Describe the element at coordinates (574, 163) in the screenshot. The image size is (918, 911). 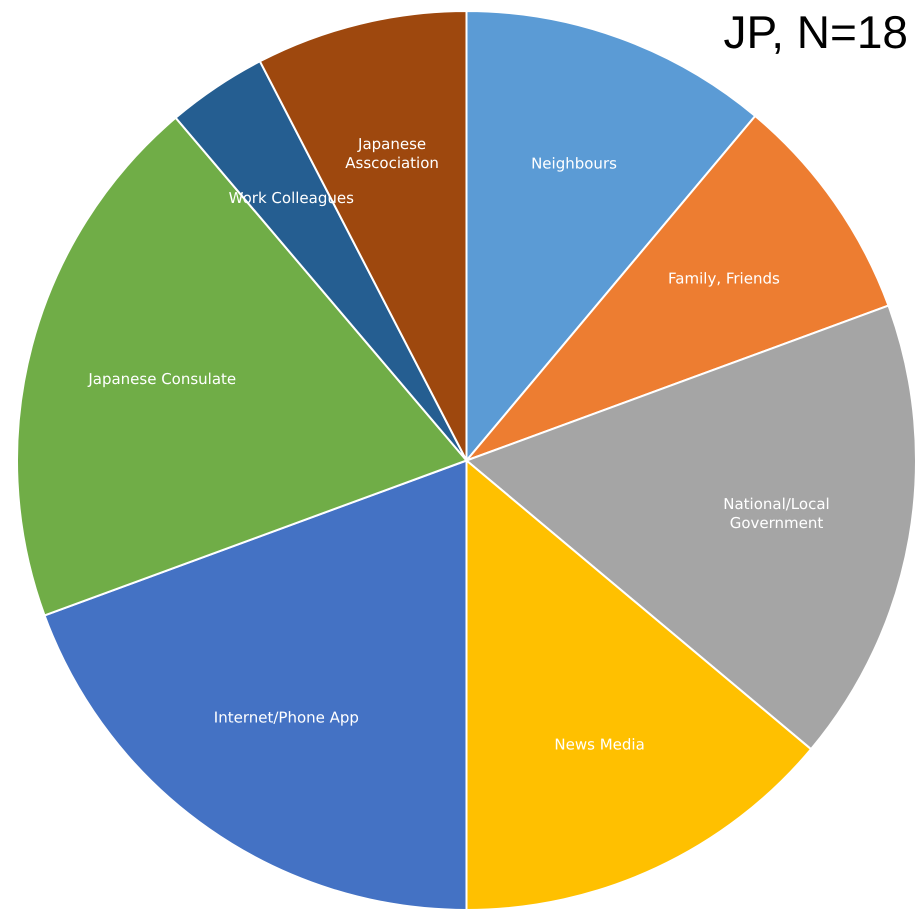
I see `slice-label: Neighbours` at that location.